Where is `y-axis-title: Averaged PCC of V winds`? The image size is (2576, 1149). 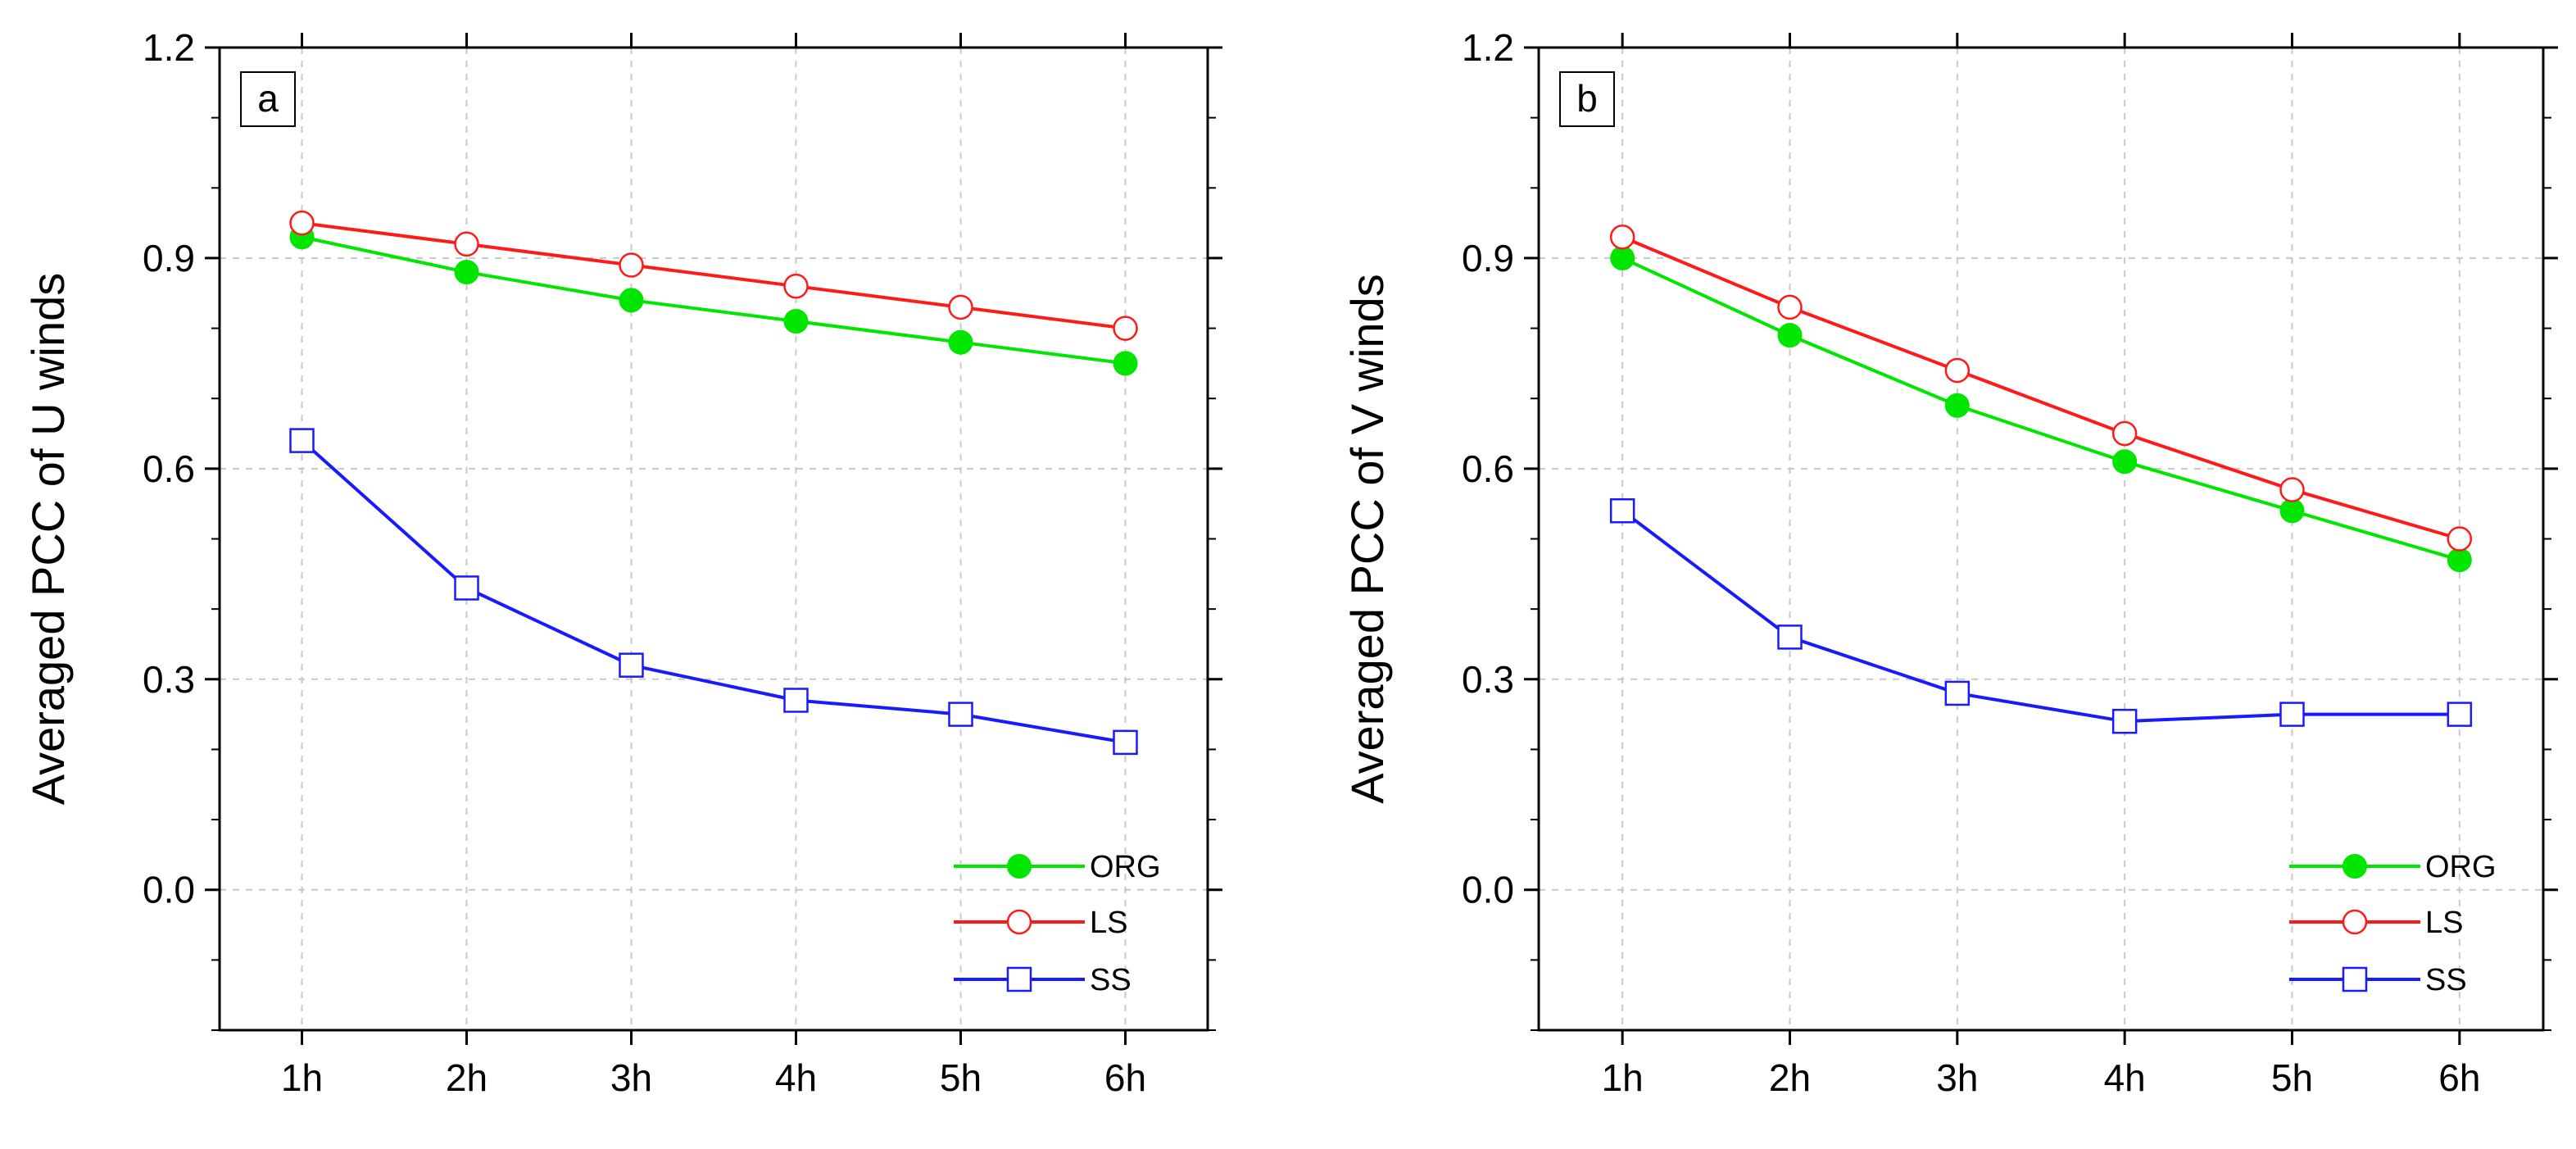 y-axis-title: Averaged PCC of V winds is located at coordinates (1367, 538).